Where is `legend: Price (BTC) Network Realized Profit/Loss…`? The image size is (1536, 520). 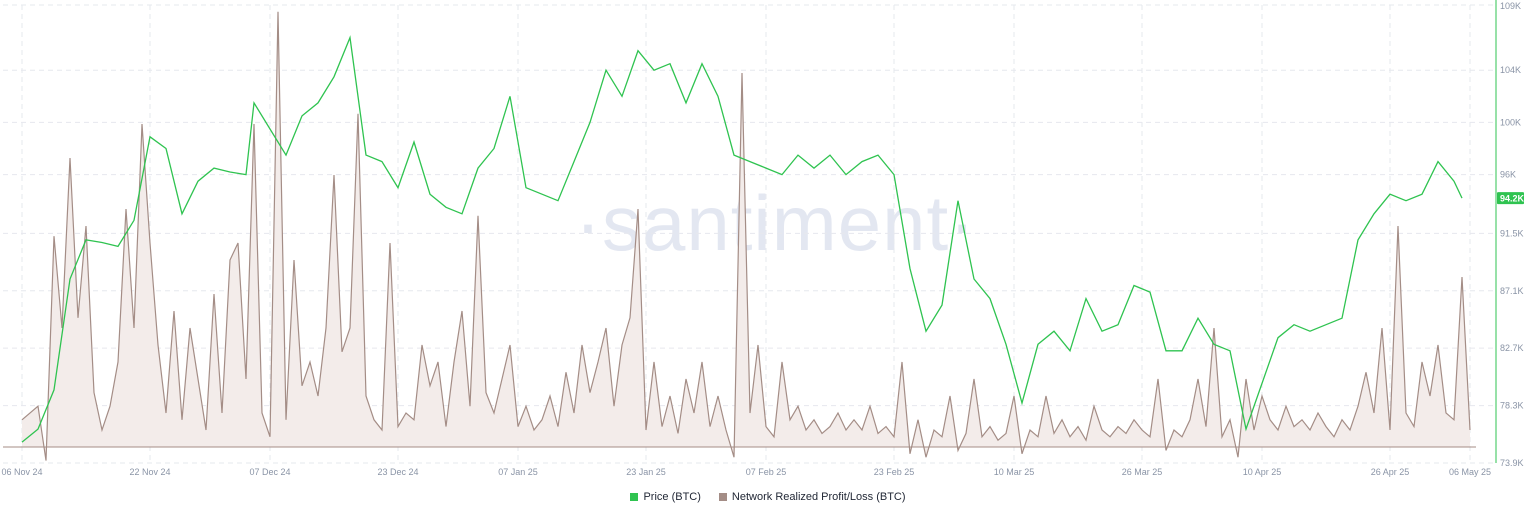
legend: Price (BTC) Network Realized Profit/Loss… is located at coordinates (768, 497).